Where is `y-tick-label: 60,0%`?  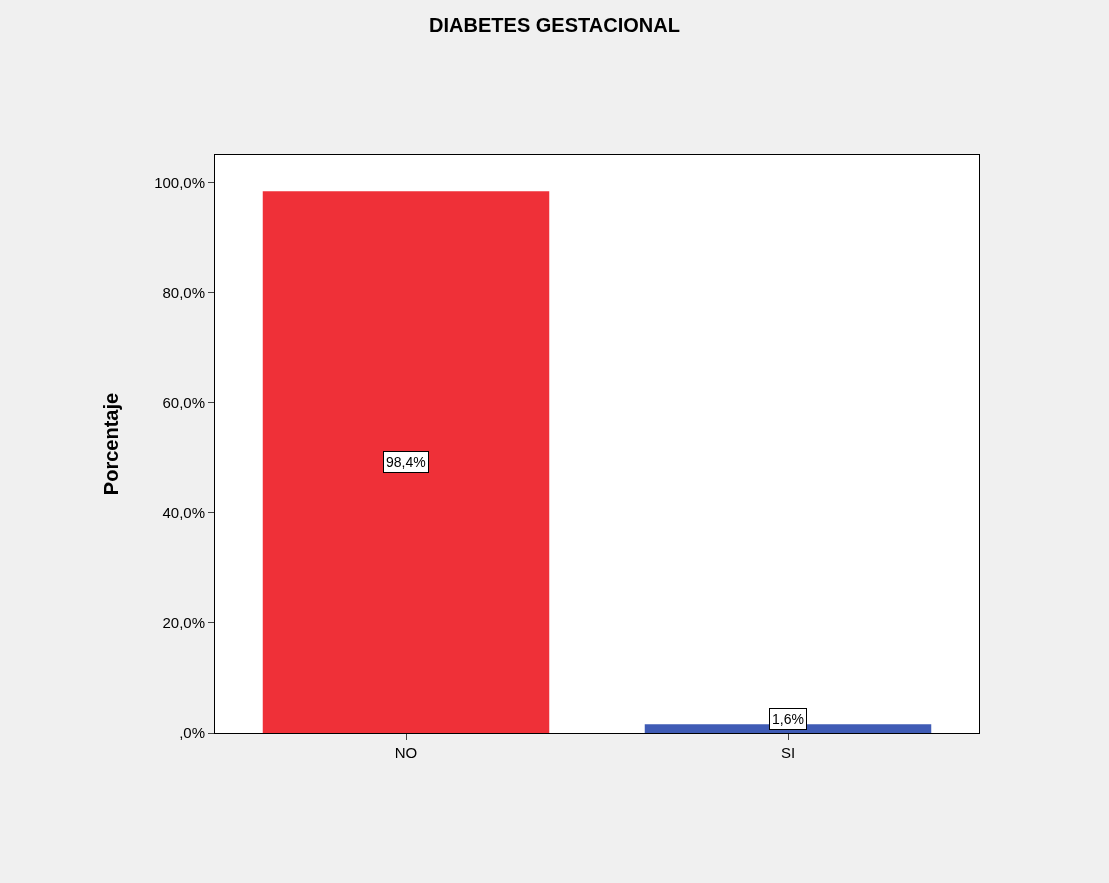
y-tick-label: 60,0% is located at coordinates (183, 402).